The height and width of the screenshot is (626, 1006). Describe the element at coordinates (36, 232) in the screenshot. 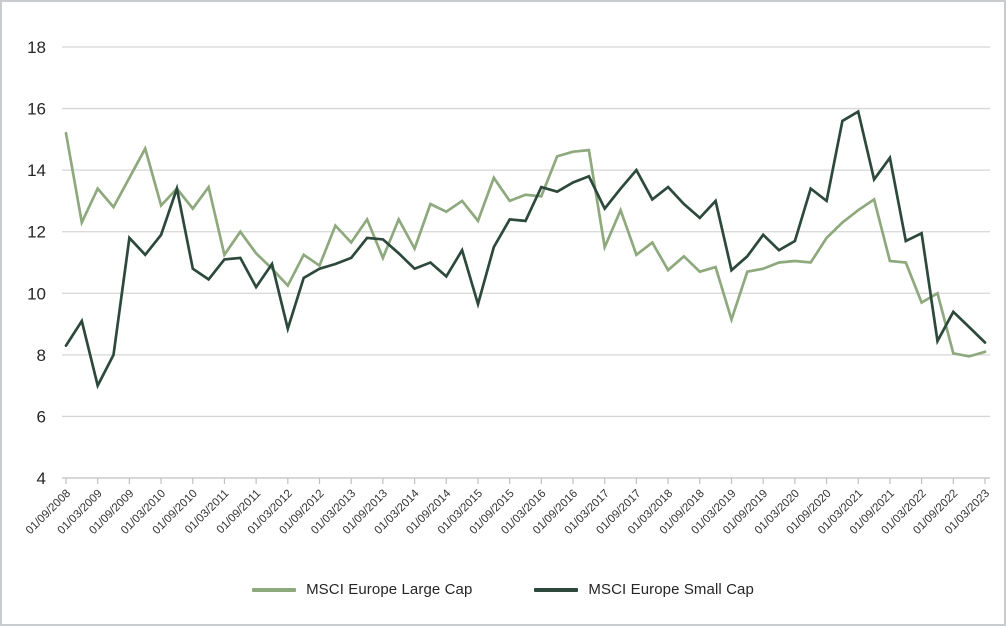

I see `y-axis-label: 12` at that location.